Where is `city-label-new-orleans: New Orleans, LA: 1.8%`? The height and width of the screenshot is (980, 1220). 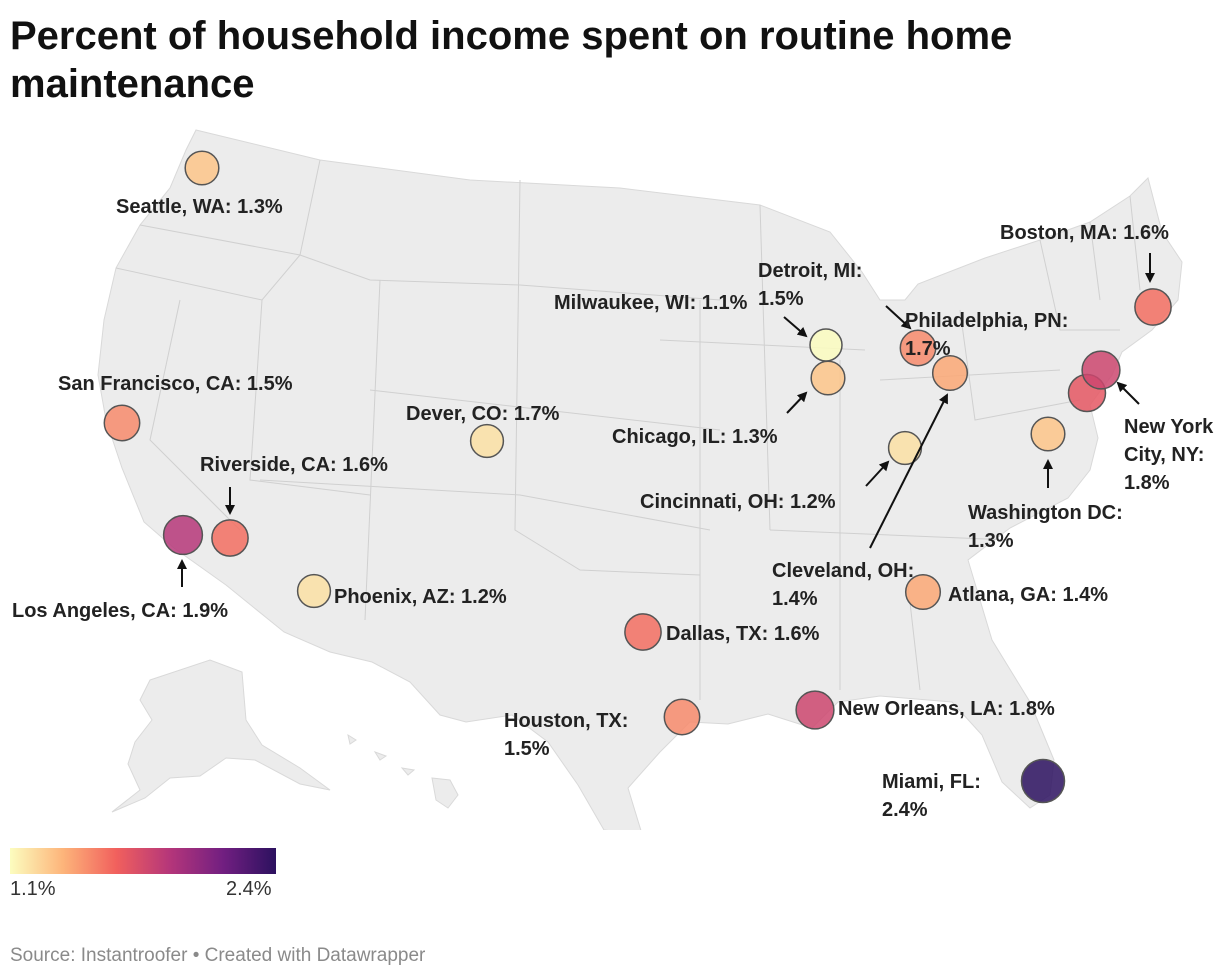 city-label-new-orleans: New Orleans, LA: 1.8% is located at coordinates (946, 709).